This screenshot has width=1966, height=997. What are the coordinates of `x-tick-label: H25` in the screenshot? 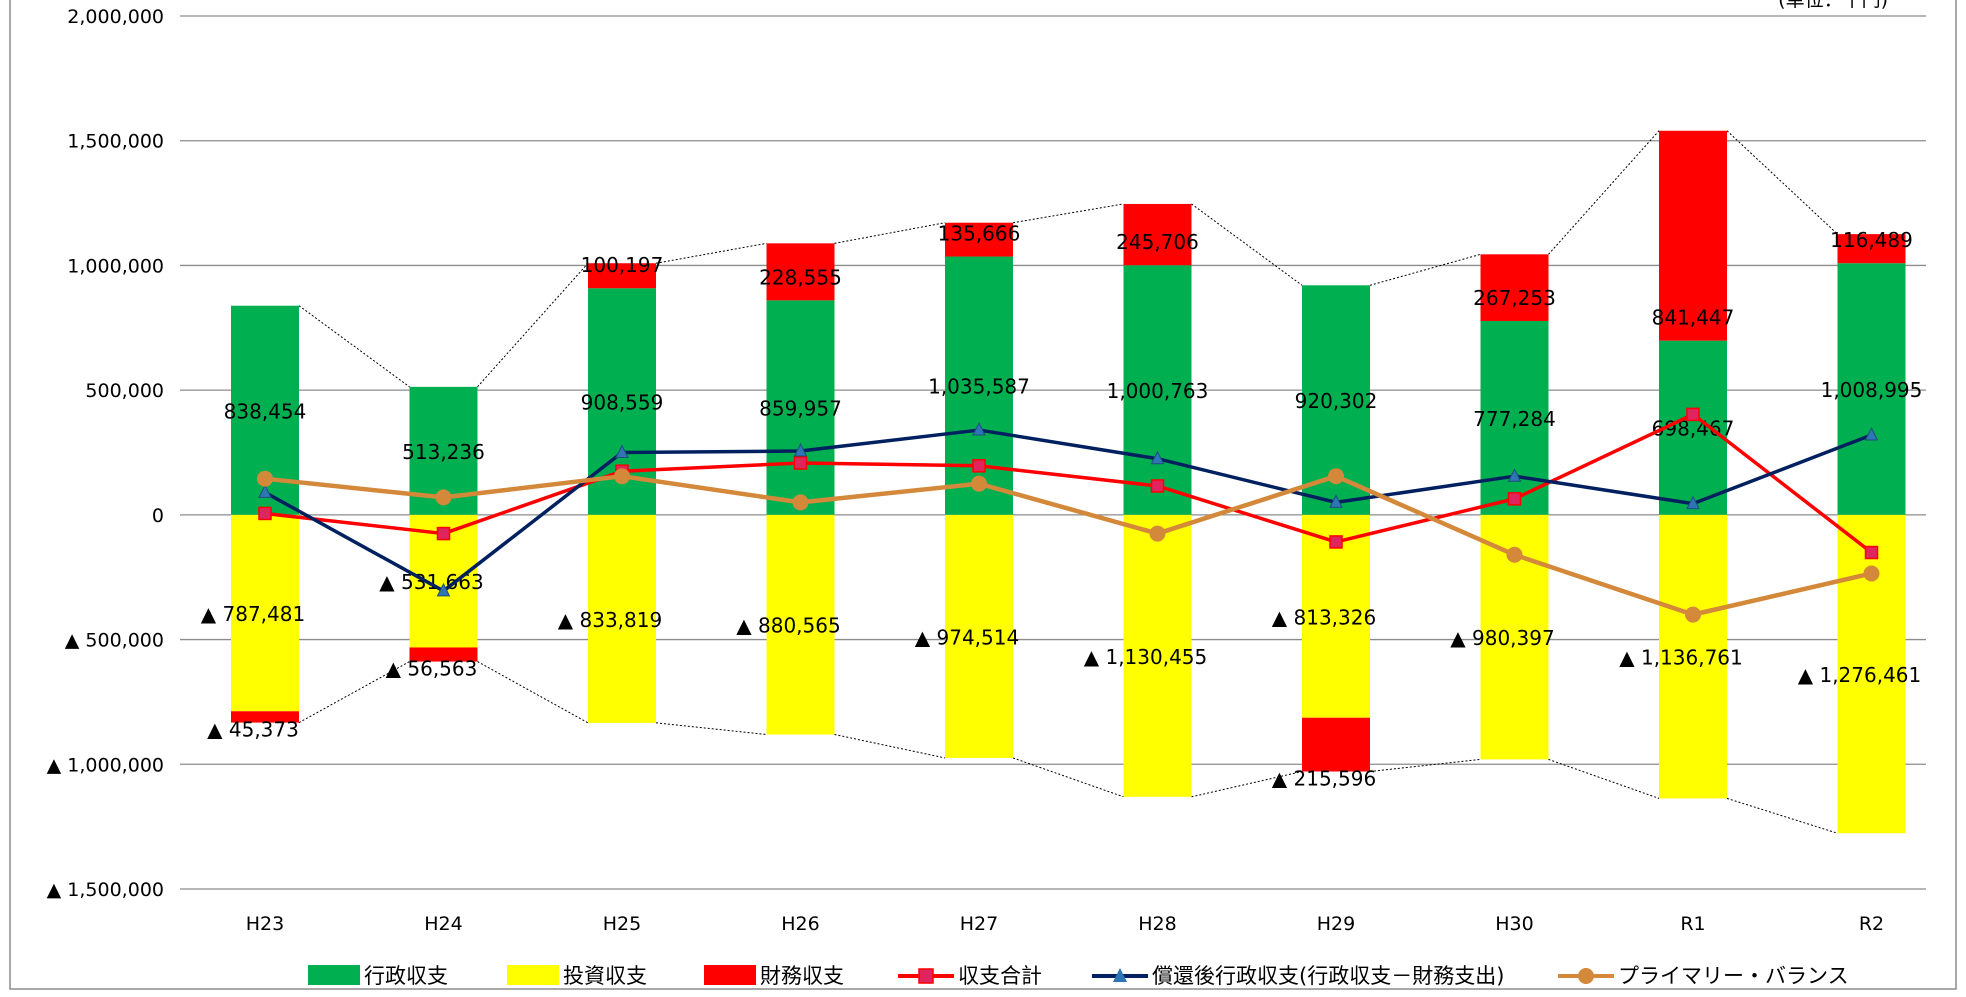 It's located at (622, 924).